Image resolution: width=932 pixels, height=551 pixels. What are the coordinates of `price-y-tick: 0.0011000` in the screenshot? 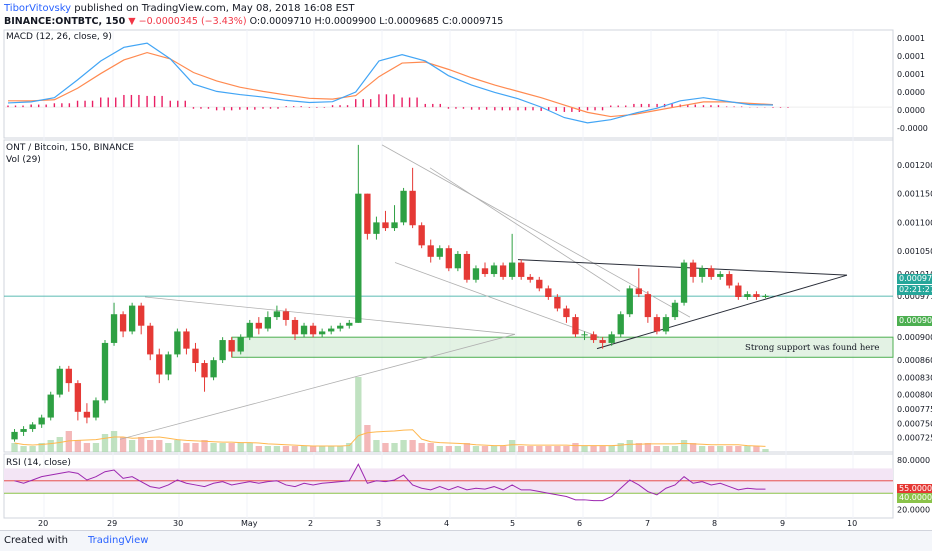 It's located at (914, 222).